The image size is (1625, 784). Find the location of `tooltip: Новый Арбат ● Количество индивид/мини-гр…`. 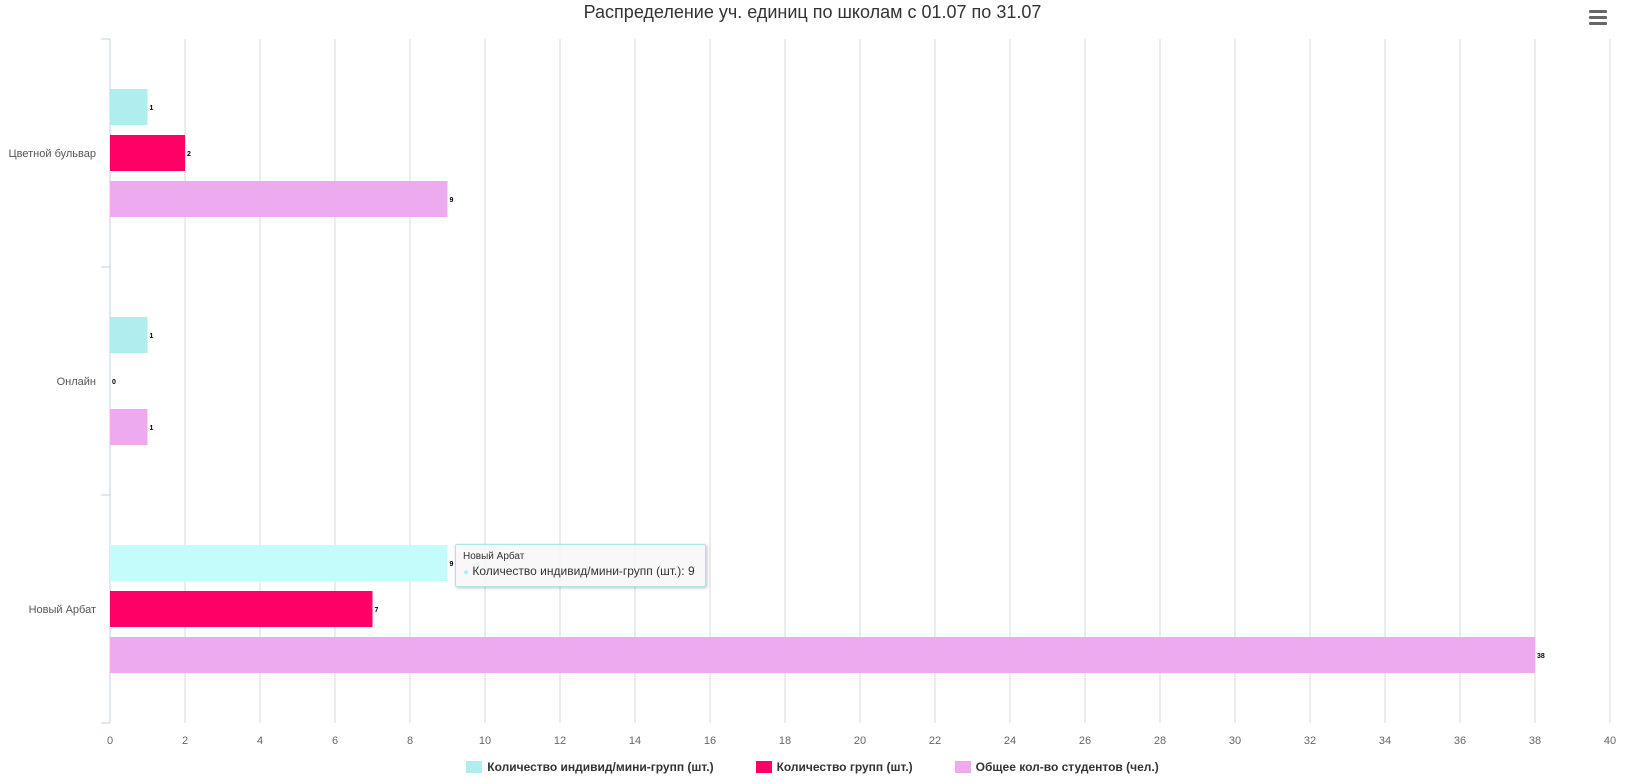

tooltip: Новый Арбат ● Количество индивид/мини-гр… is located at coordinates (580, 565).